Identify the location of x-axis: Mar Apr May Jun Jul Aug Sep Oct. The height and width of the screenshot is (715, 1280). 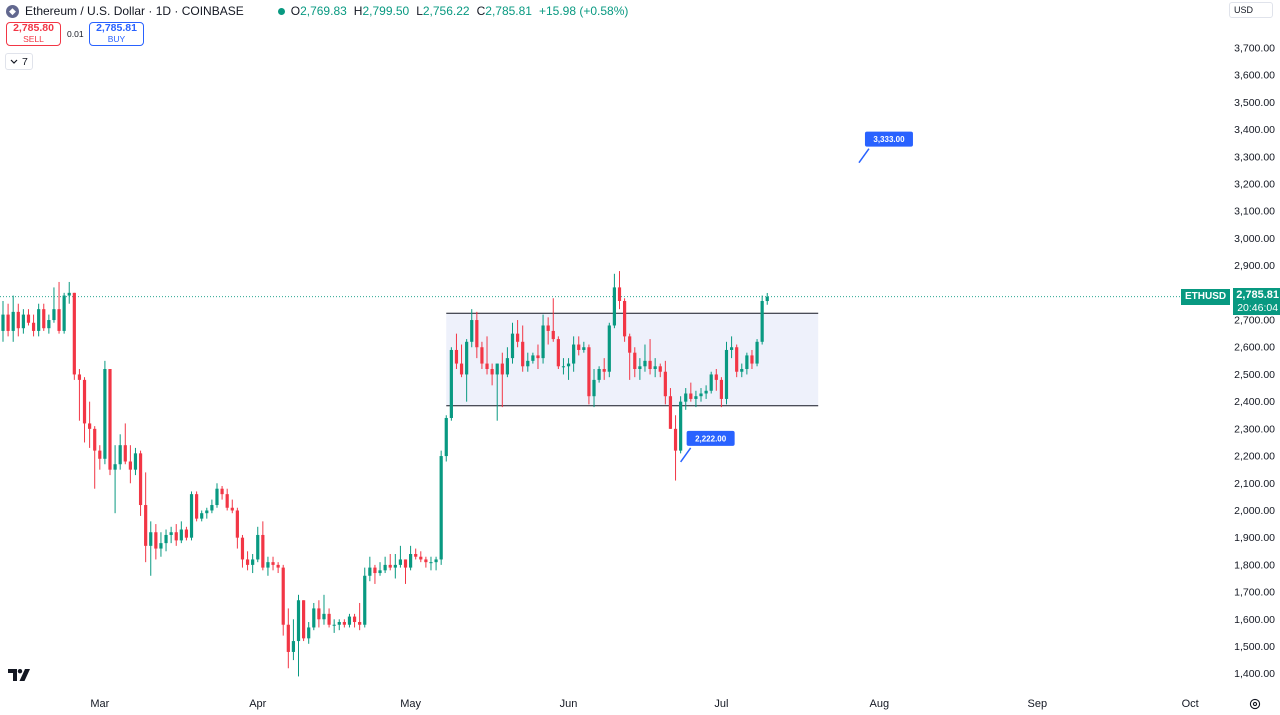
(644, 704).